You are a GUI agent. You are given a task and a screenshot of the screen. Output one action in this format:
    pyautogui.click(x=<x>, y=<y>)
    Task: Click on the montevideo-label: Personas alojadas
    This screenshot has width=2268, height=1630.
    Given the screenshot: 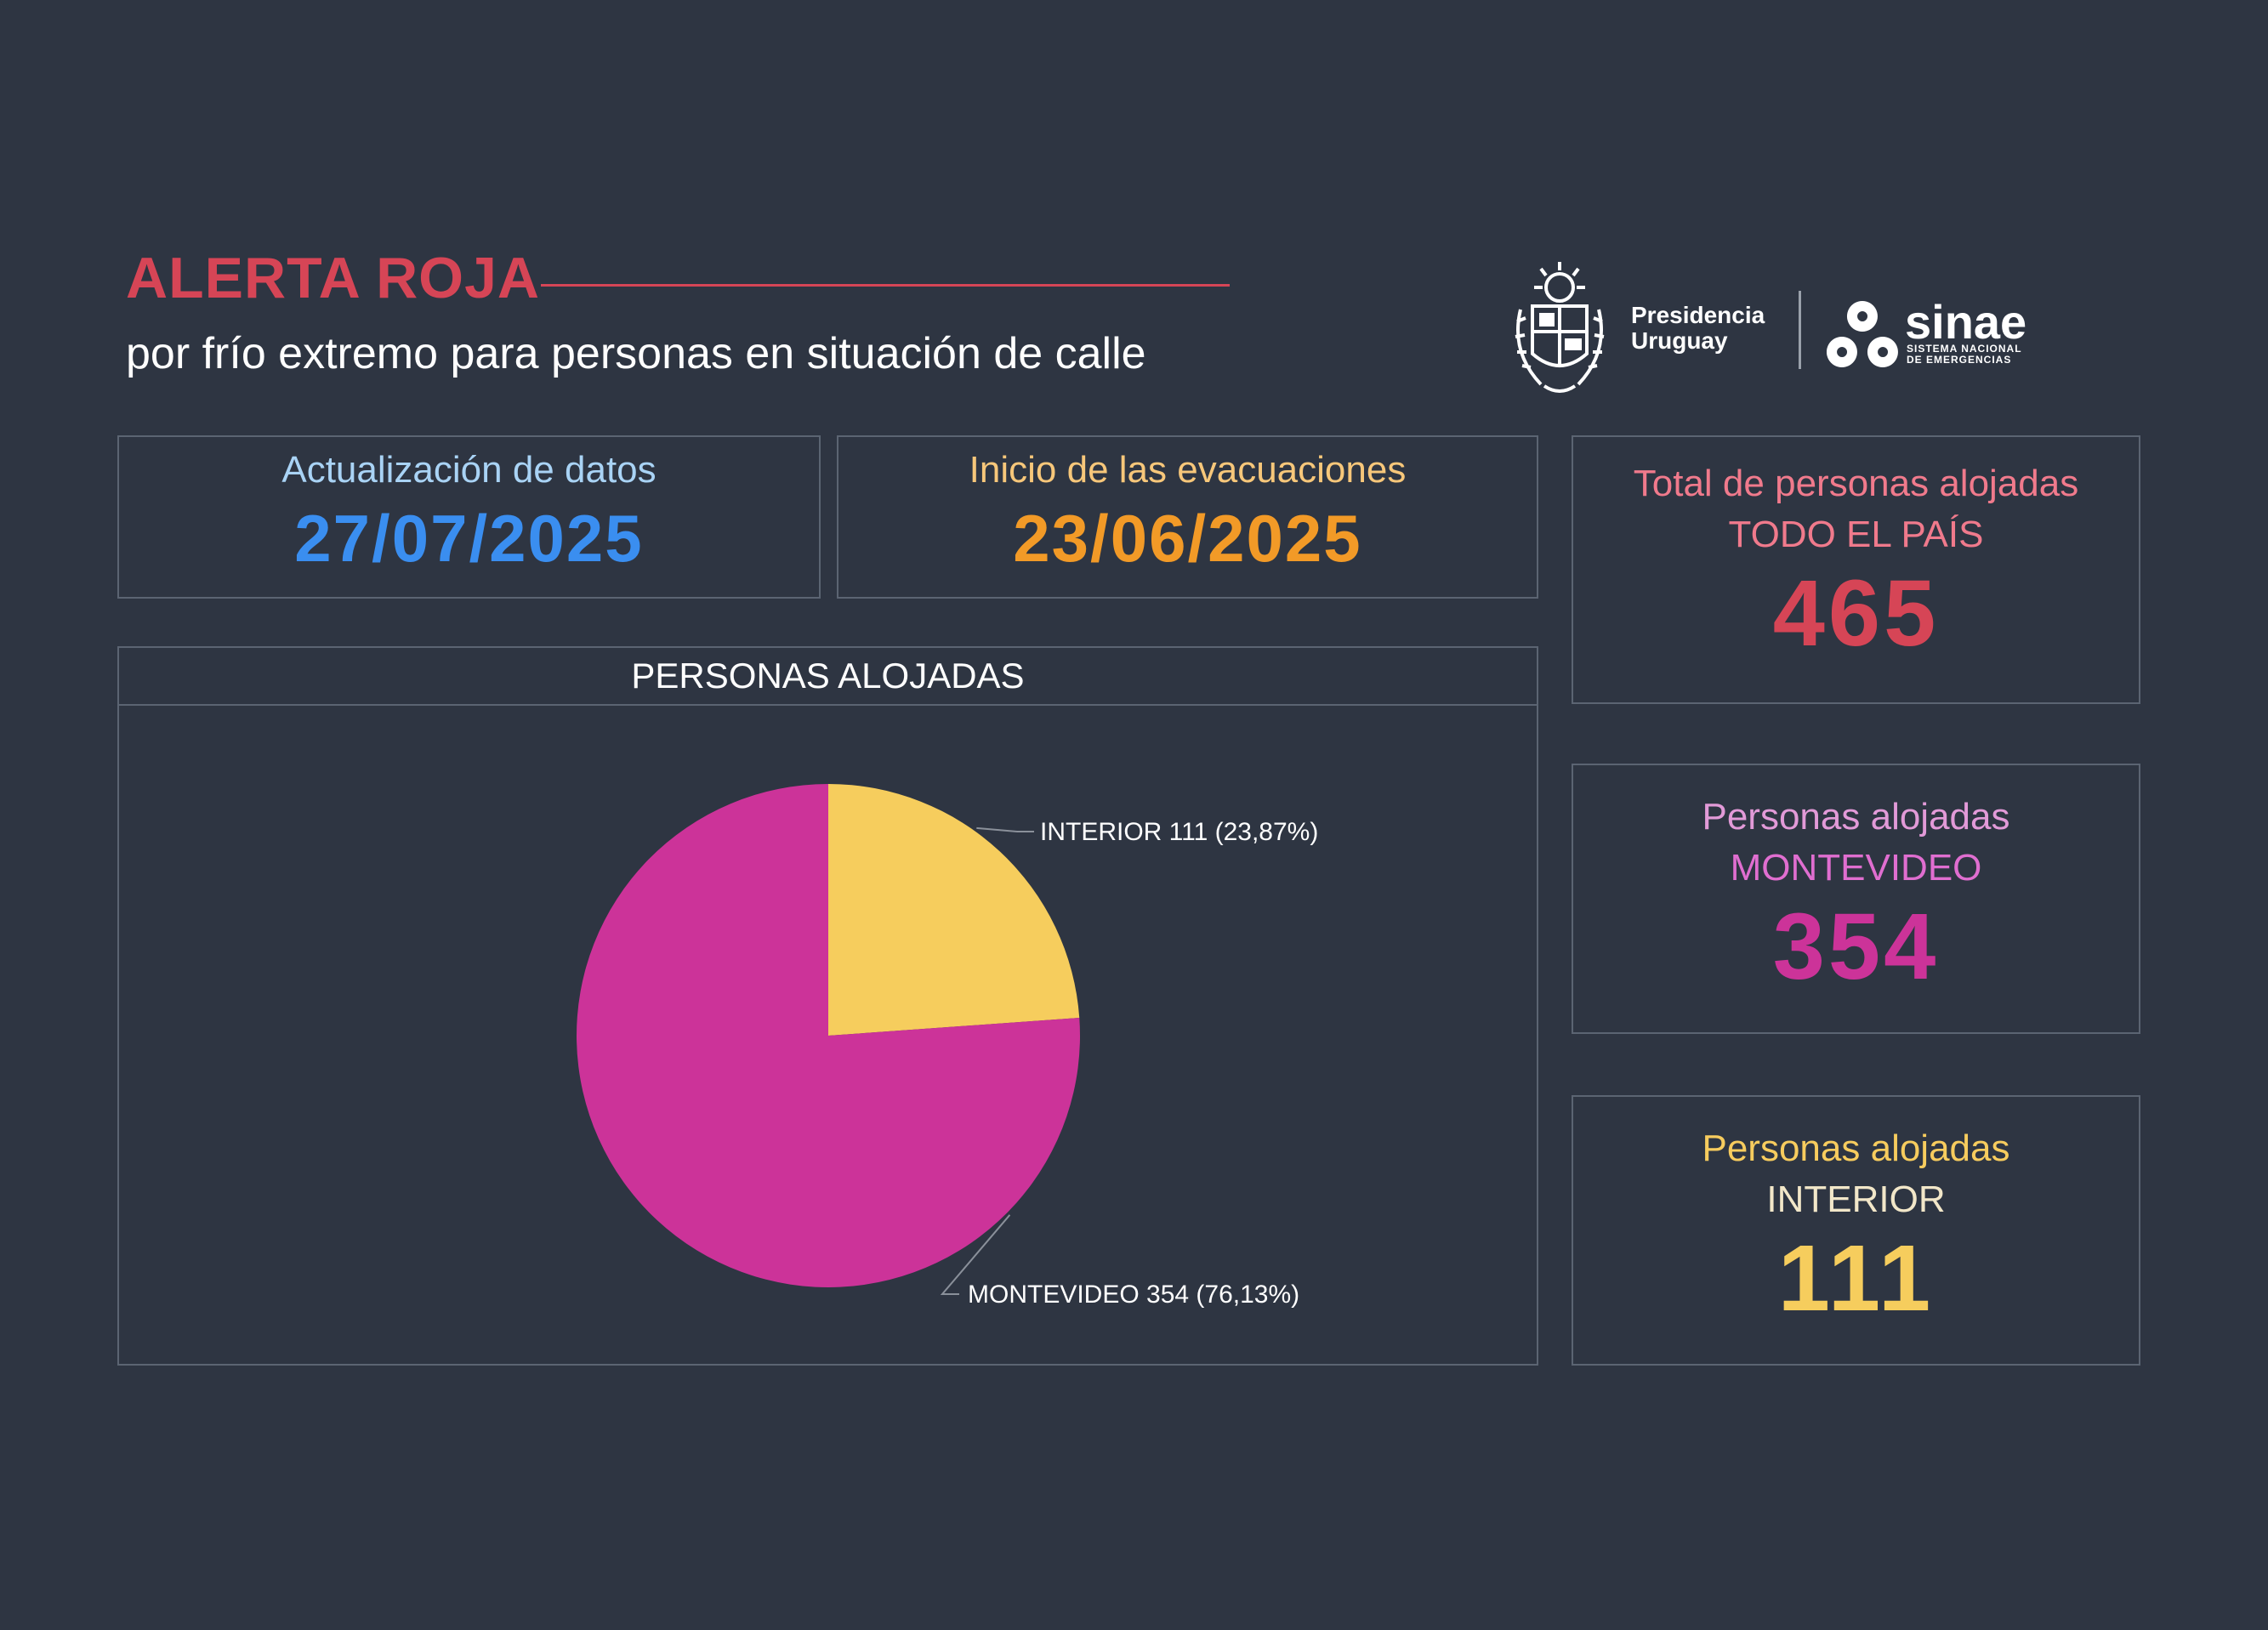 What is the action you would take?
    pyautogui.click(x=1856, y=817)
    